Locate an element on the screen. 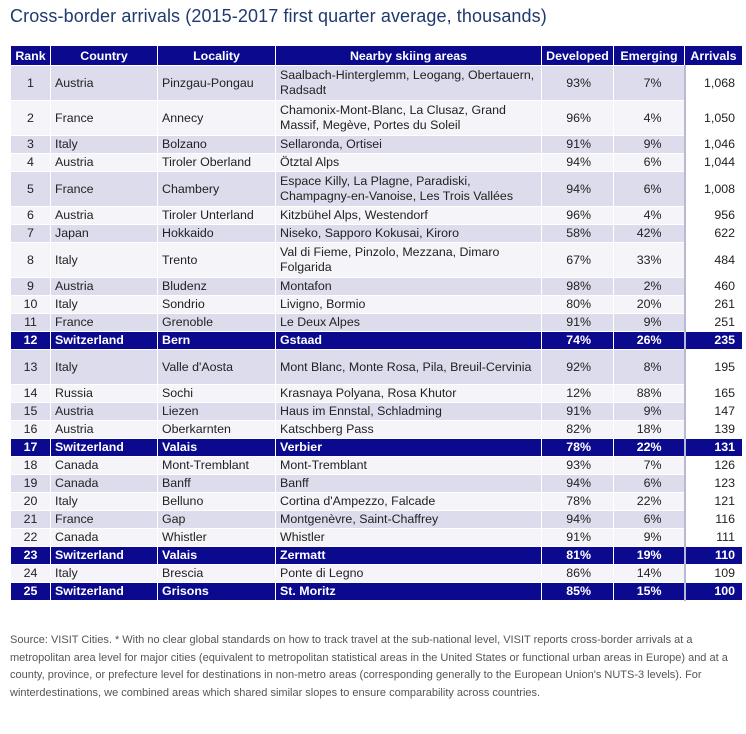 Image resolution: width=746 pixels, height=734 pixels. developed-cell: 80% is located at coordinates (577, 304).